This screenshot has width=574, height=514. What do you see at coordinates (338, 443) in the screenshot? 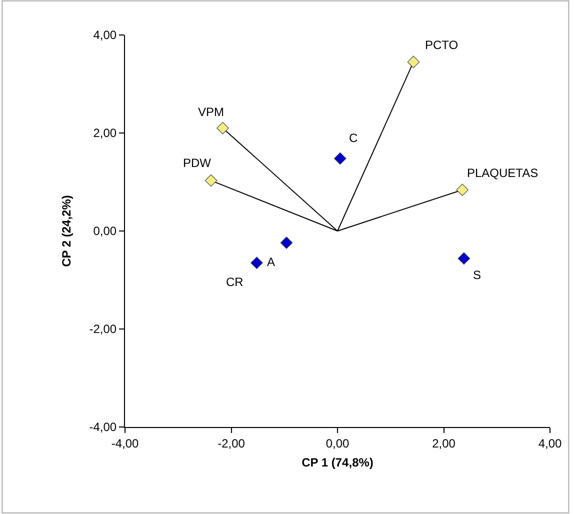
I see `x-tick-label: 0,00` at bounding box center [338, 443].